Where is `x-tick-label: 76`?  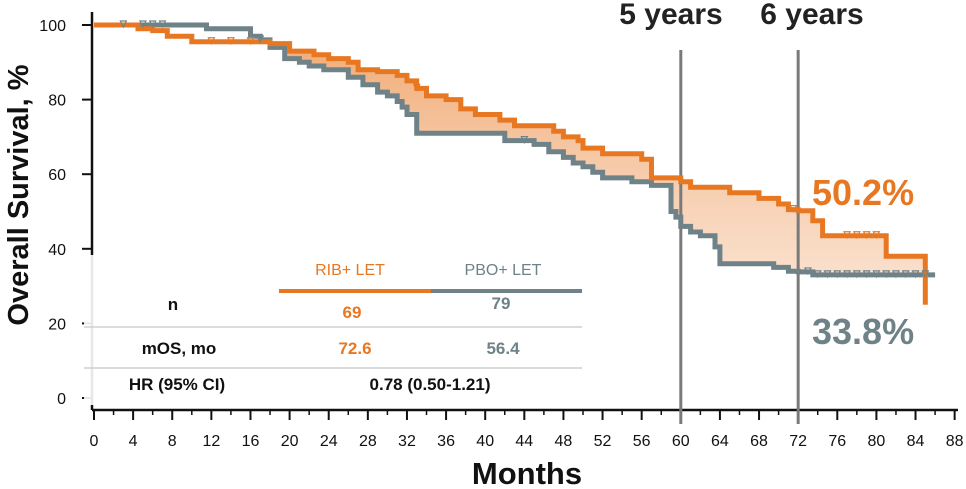 x-tick-label: 76 is located at coordinates (837, 441).